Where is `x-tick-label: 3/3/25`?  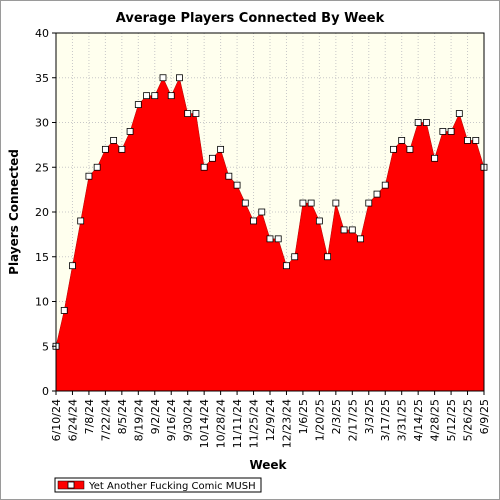
x-tick-label: 3/3/25 is located at coordinates (369, 416).